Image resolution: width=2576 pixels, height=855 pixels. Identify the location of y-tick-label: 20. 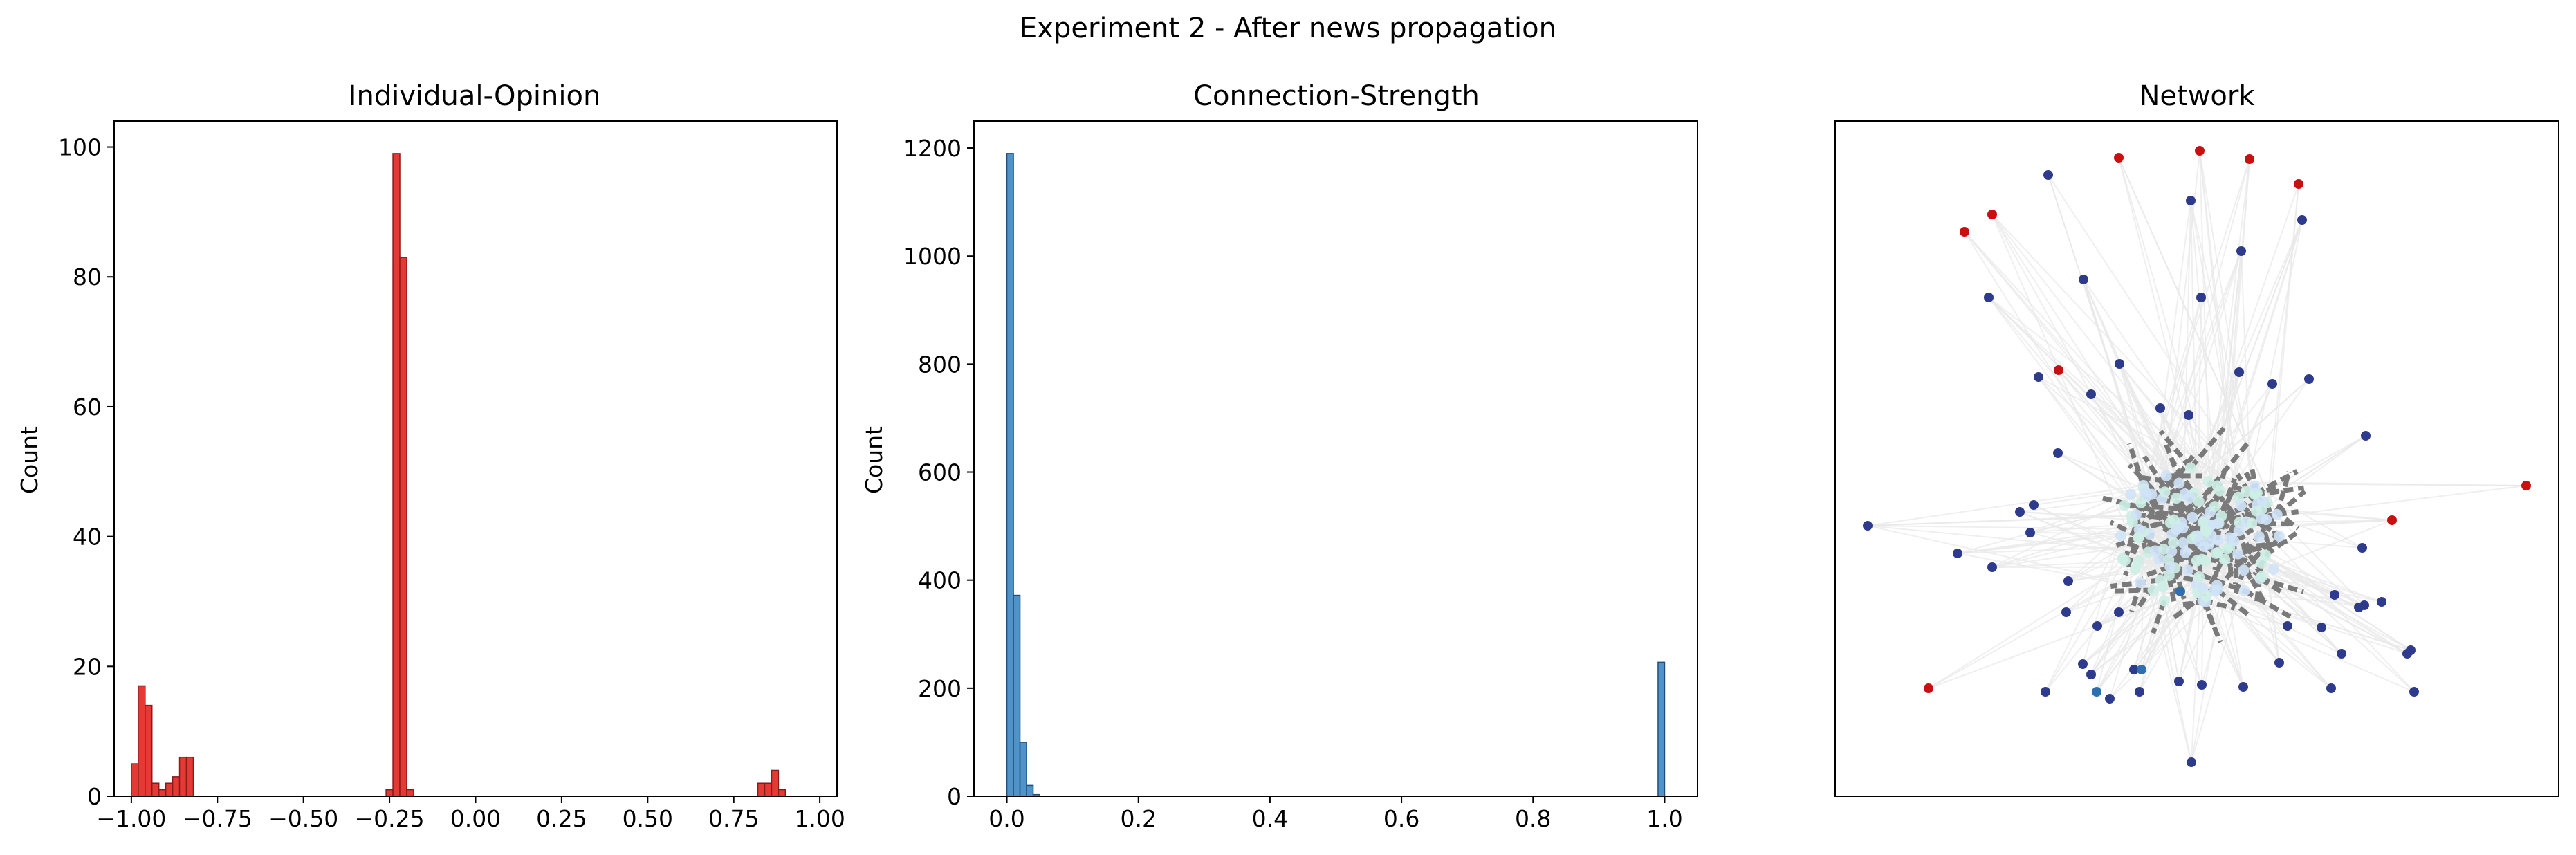
(87, 667).